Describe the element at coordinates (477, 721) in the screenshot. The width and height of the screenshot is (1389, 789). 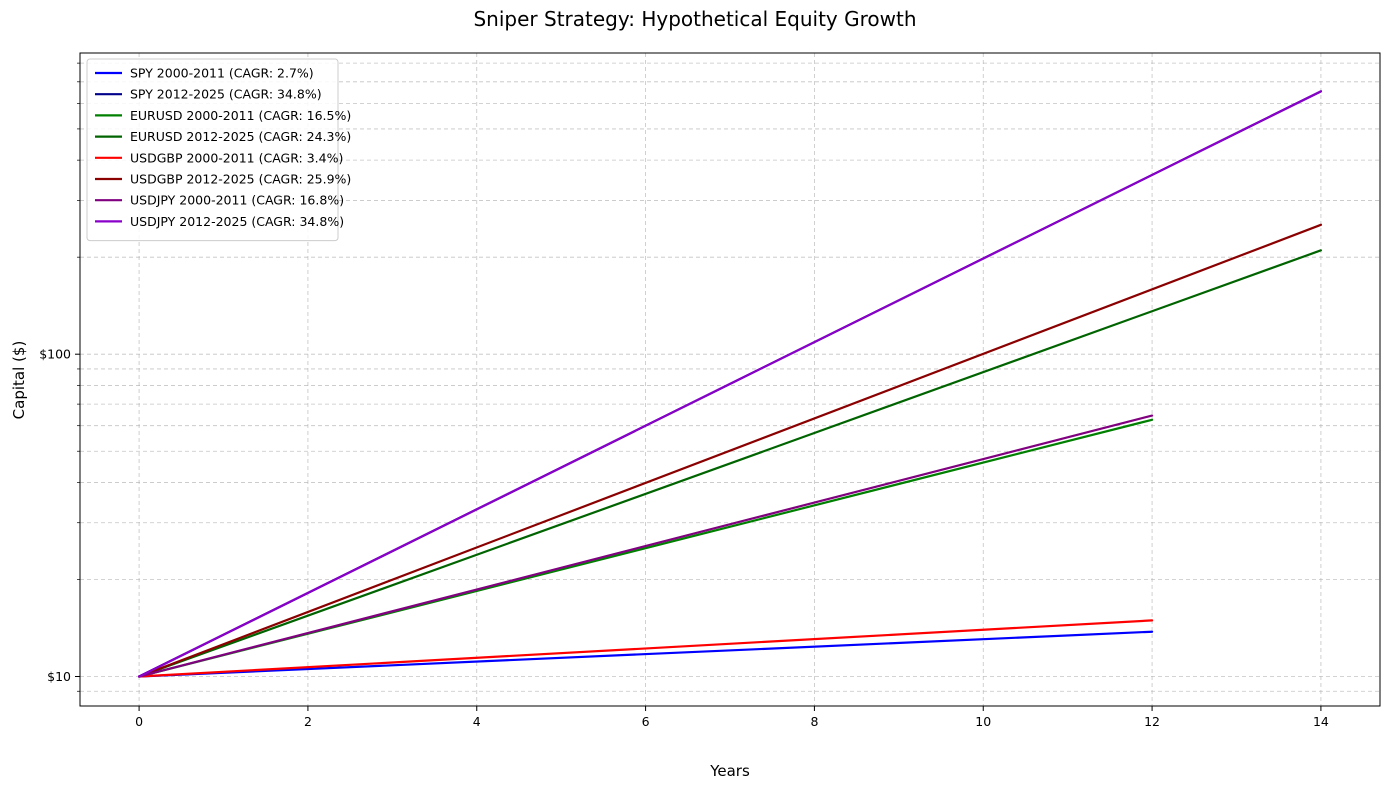
I see `x-tick-label: 4` at that location.